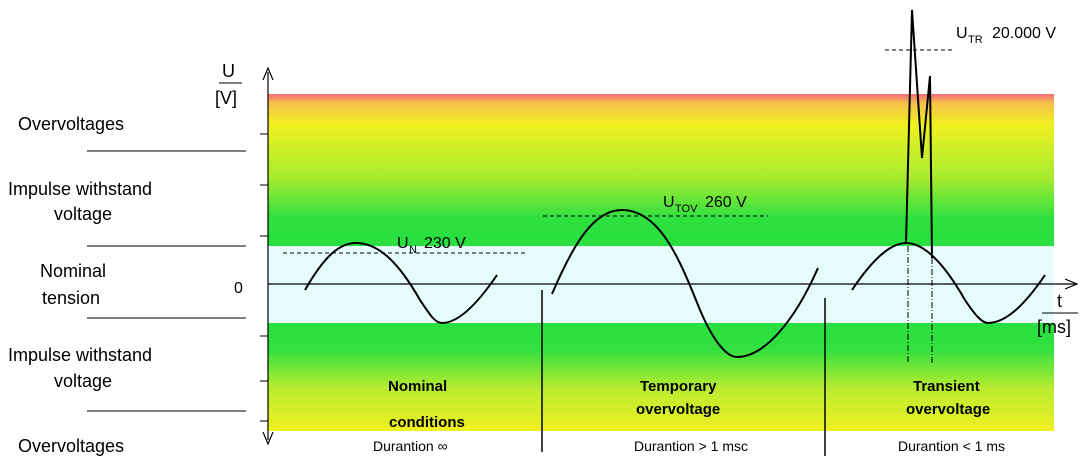  Describe the element at coordinates (691, 446) in the screenshot. I see `duration-temporary: Durantion > 1 msc` at that location.